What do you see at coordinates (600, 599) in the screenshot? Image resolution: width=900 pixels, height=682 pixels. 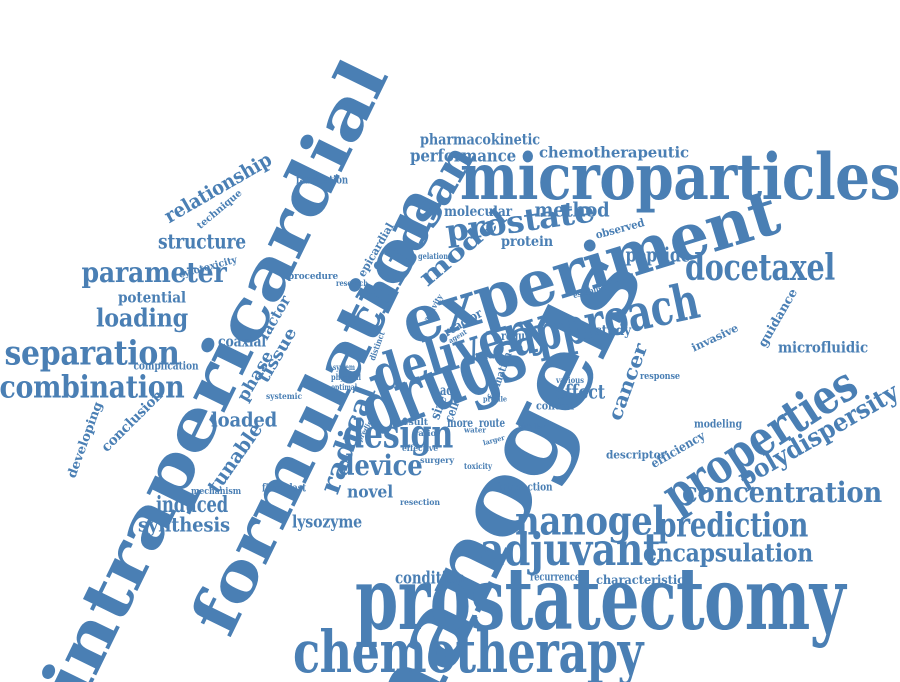 I see `word-prostatectomy: prostatectomy` at bounding box center [600, 599].